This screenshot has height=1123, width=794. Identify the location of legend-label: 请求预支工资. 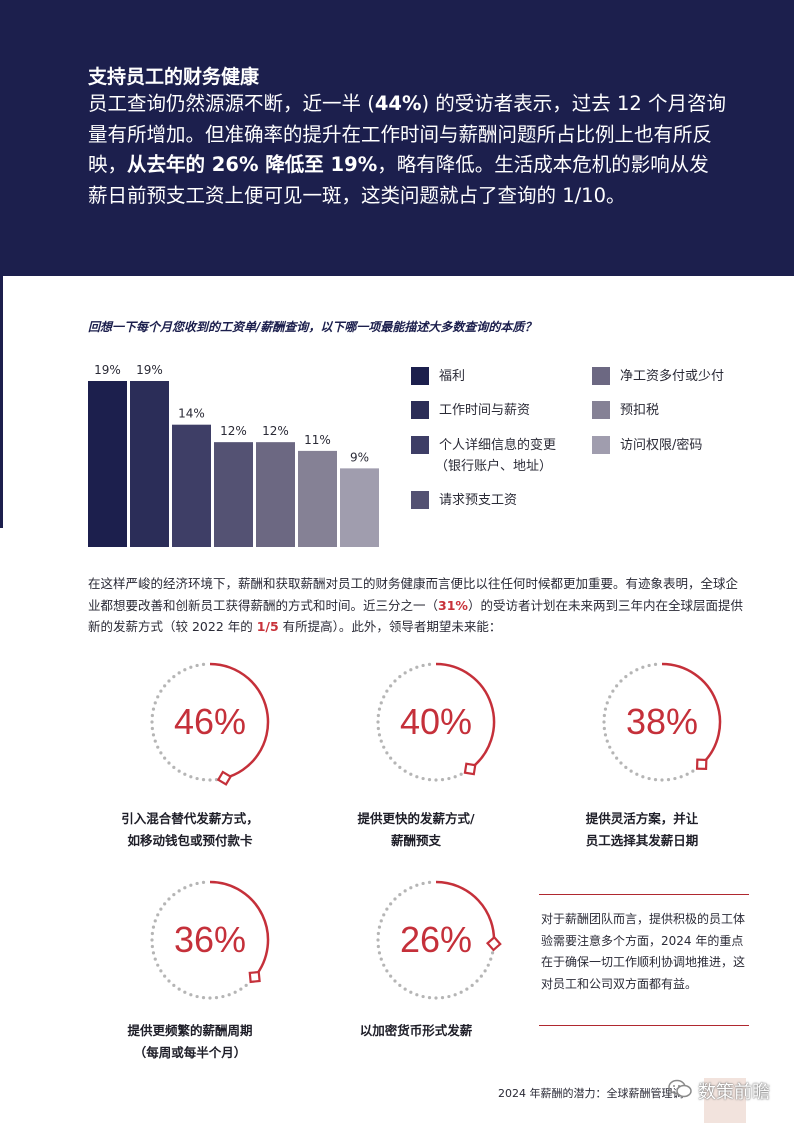
(478, 500).